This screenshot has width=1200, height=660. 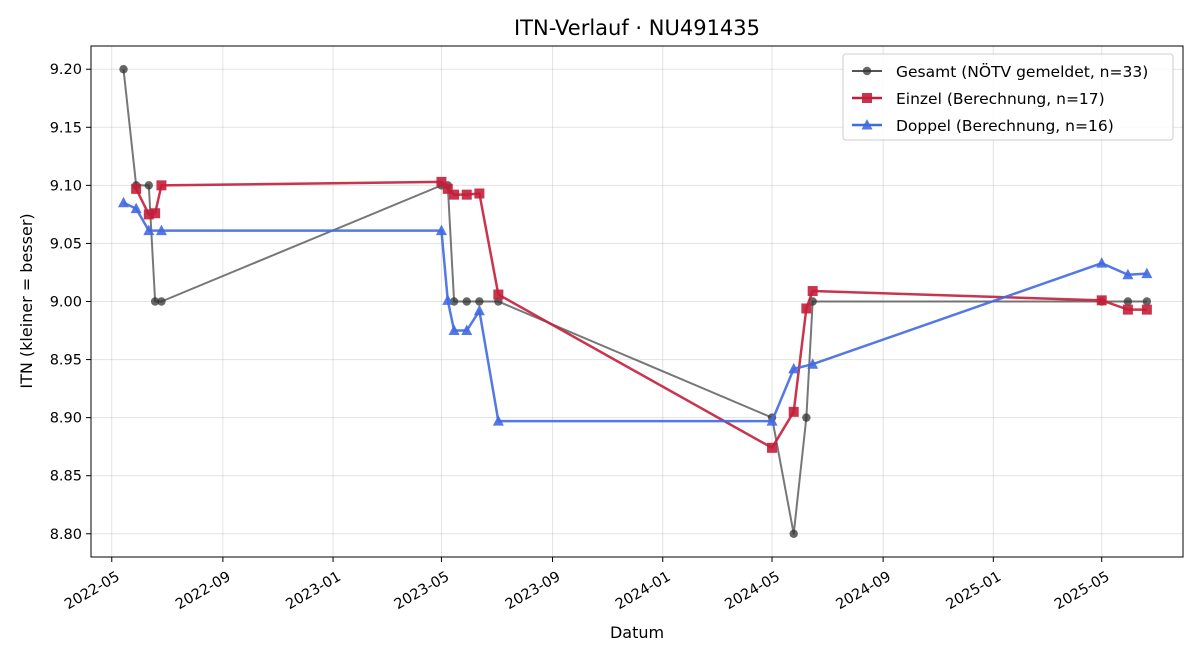 I want to click on y-tick-label: 9.05, so click(x=66, y=244).